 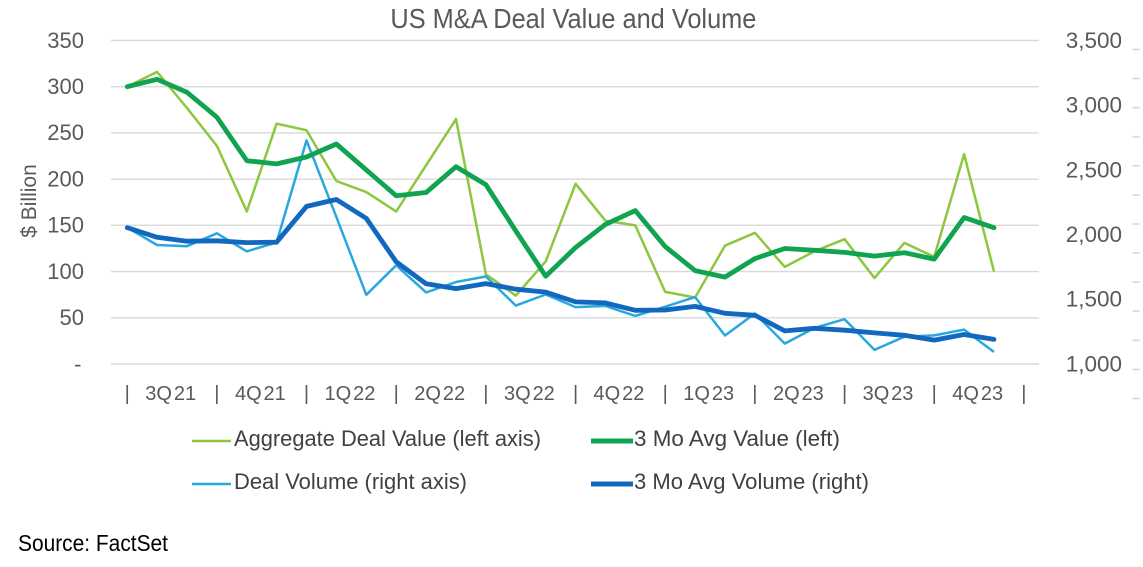 I want to click on svg-text: 2,000, so click(x=1094, y=234).